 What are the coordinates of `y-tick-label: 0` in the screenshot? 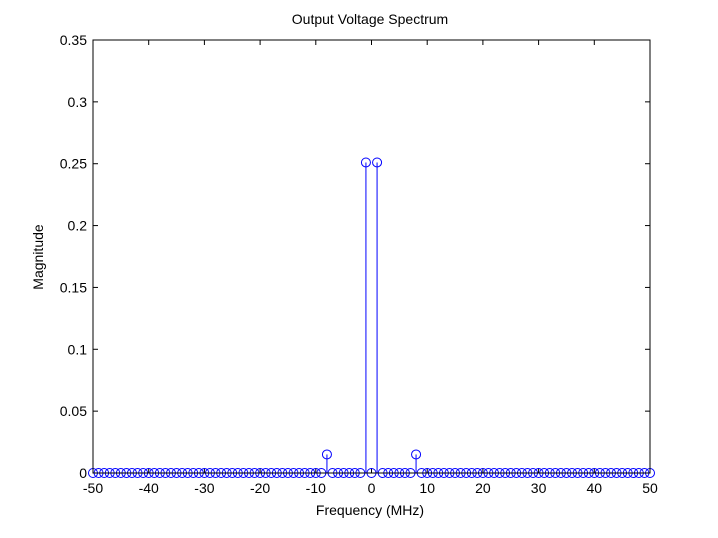 It's located at (83, 473).